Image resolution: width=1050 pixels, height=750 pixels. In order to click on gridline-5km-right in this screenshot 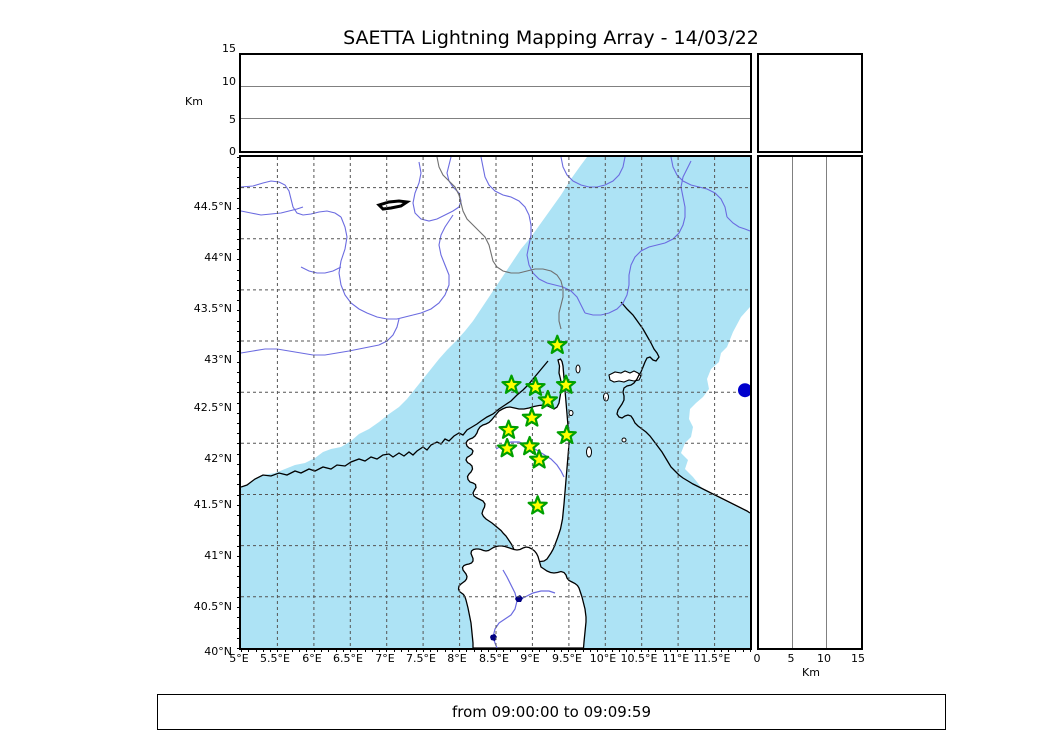, I will do `click(792, 402)`.